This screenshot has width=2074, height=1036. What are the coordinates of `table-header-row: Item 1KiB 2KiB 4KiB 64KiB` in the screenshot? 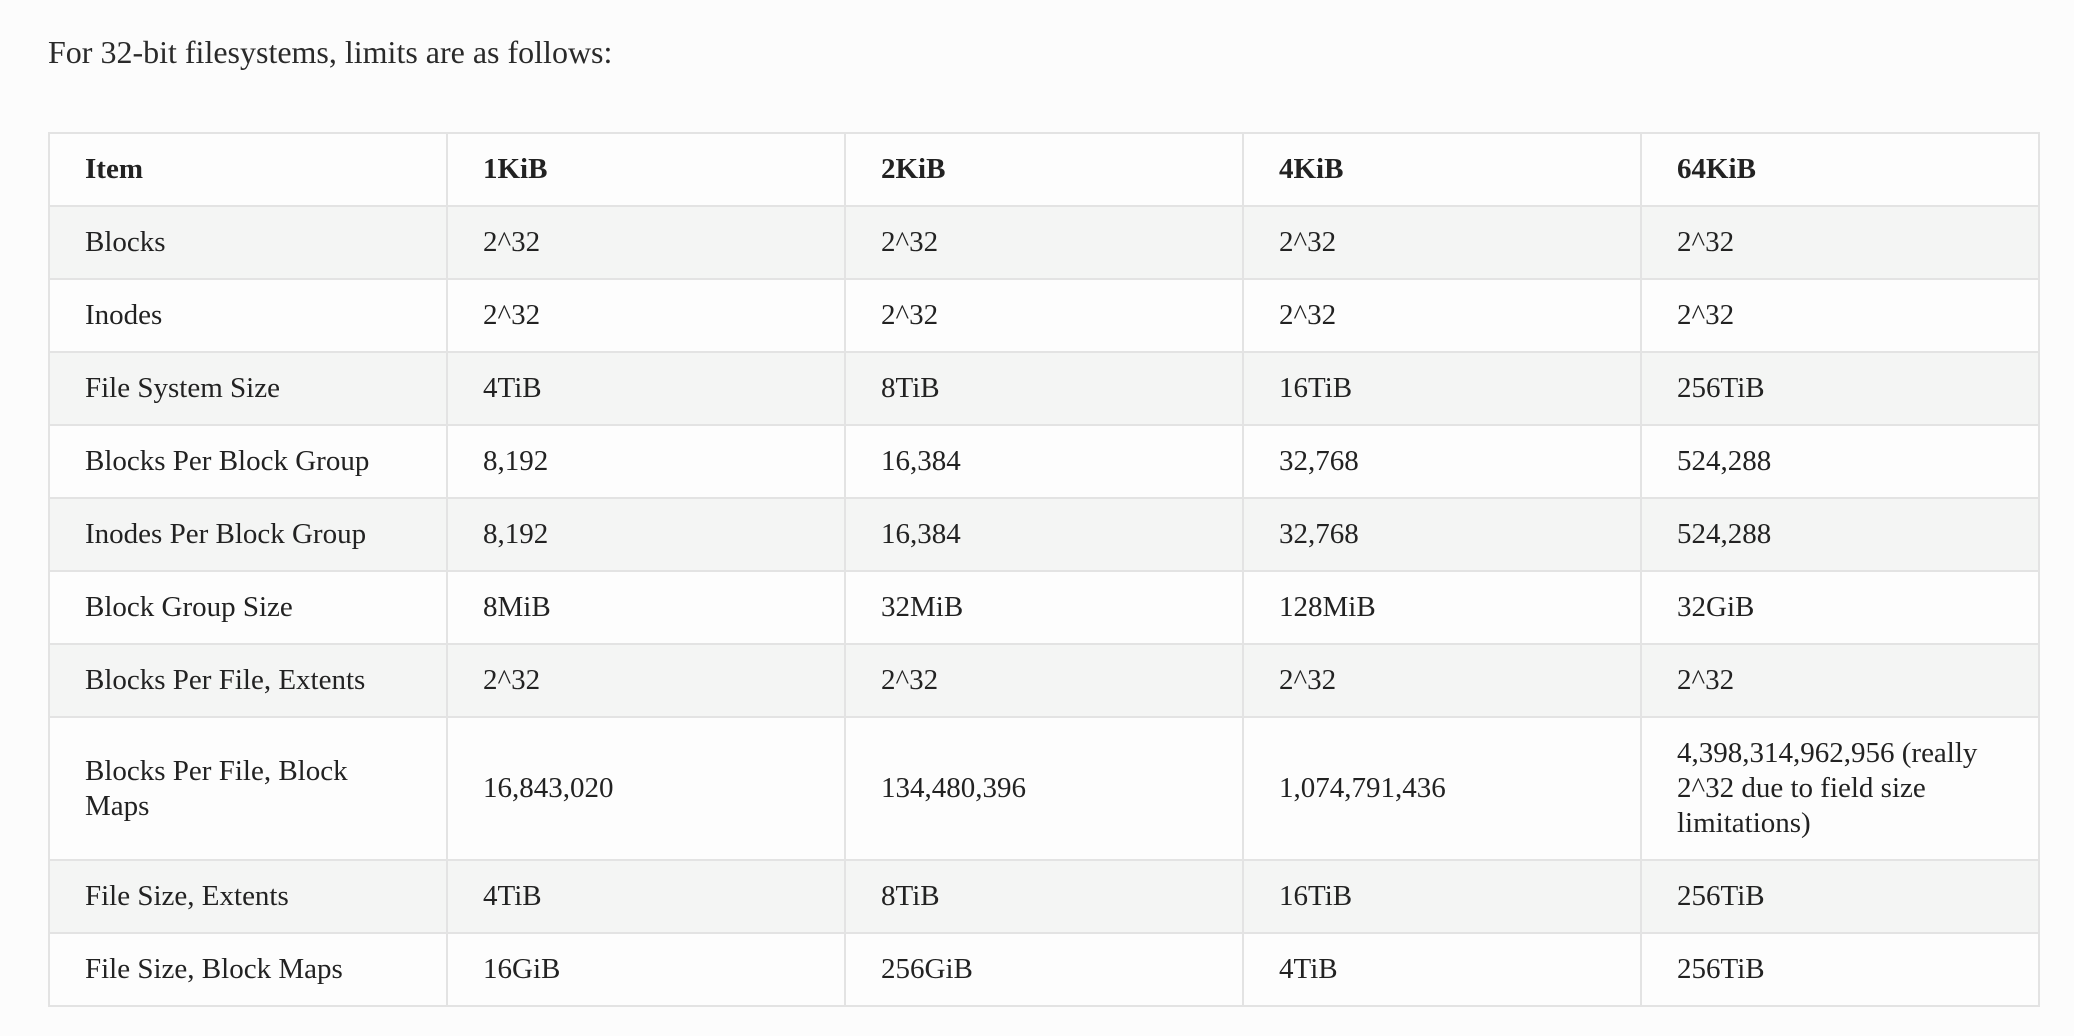 It's located at (1044, 169).